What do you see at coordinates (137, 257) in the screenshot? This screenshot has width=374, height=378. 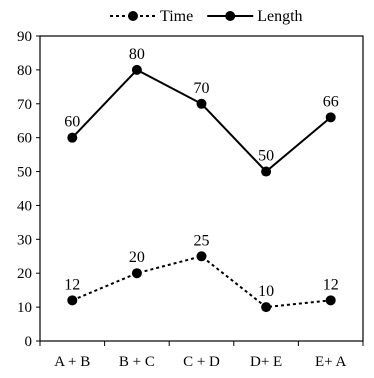 I see `data-label: 20` at bounding box center [137, 257].